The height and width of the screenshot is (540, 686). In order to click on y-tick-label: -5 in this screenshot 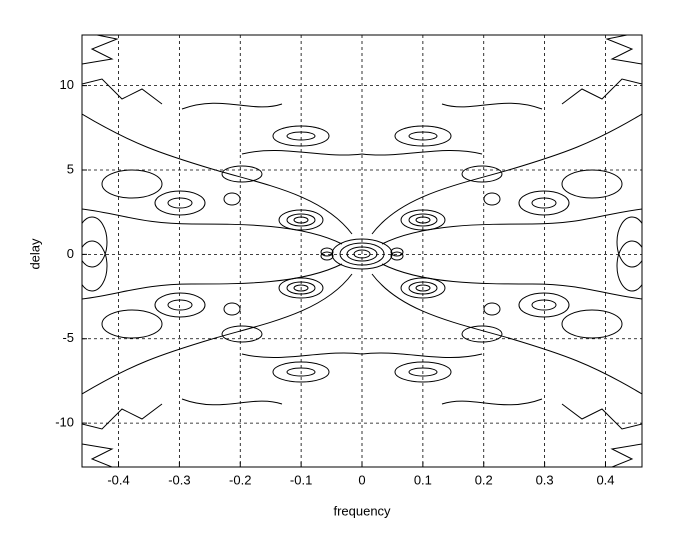, I will do `click(68, 337)`.